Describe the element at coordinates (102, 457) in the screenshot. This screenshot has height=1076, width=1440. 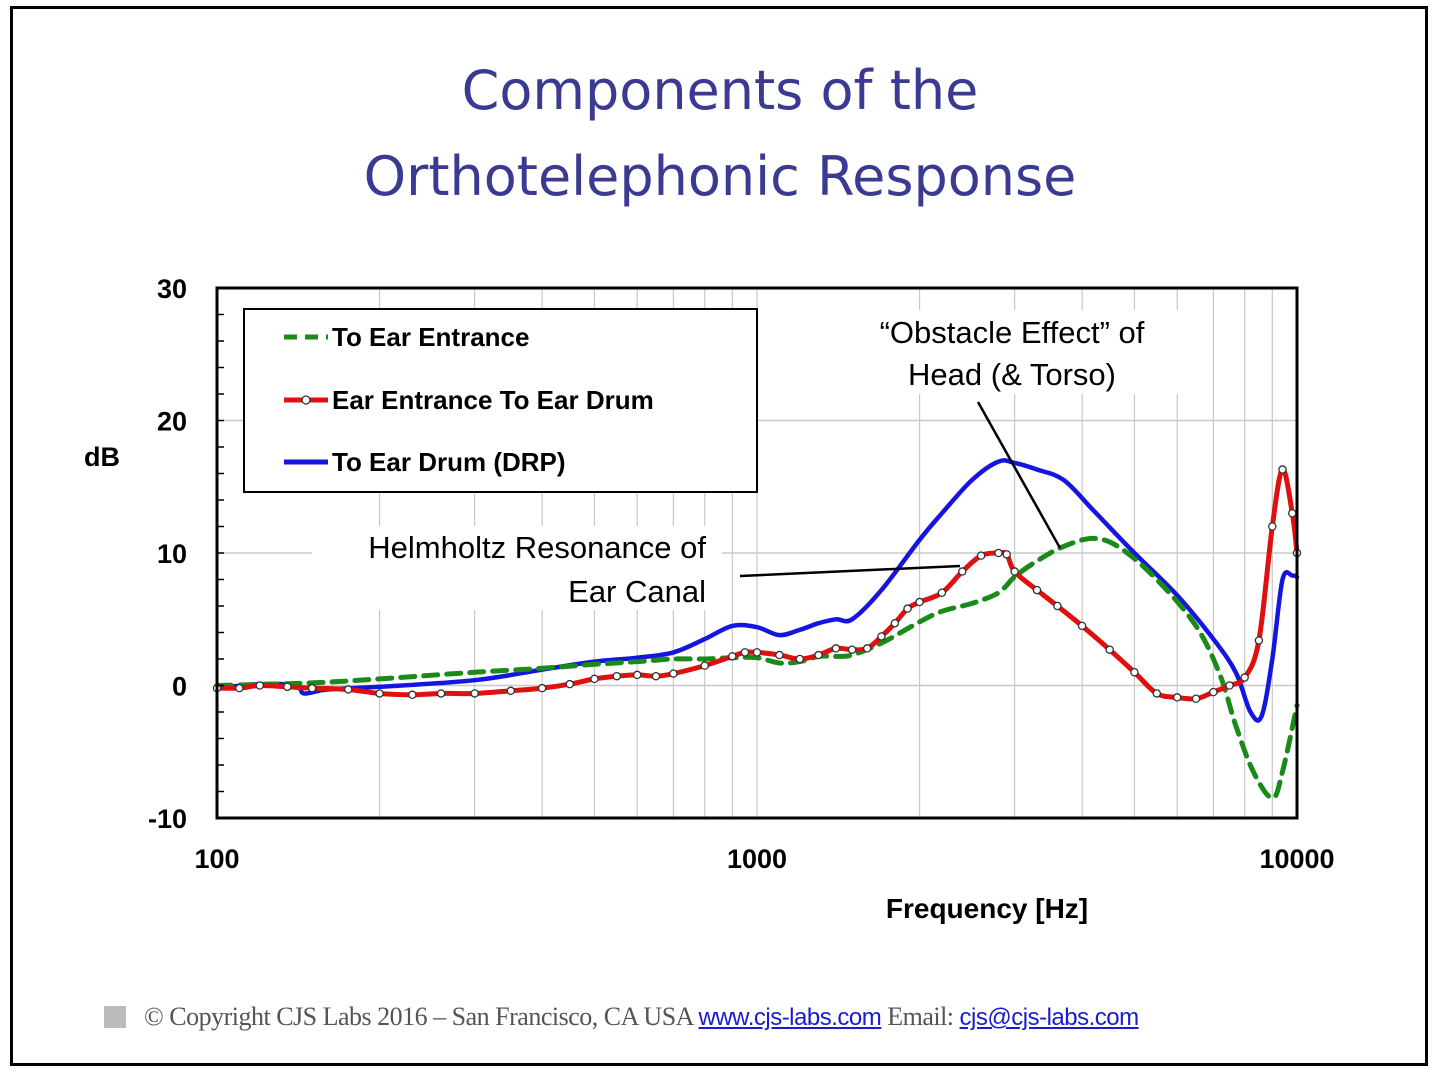
I see `y-axis-label: dB` at that location.